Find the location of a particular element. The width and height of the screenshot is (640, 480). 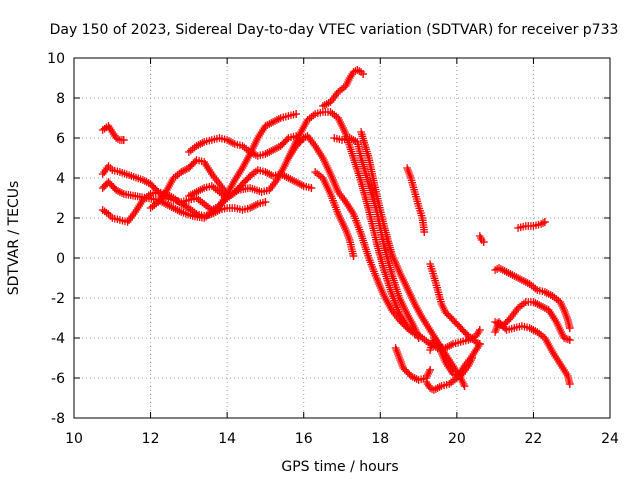

series-s12 is located at coordinates (413, 259).